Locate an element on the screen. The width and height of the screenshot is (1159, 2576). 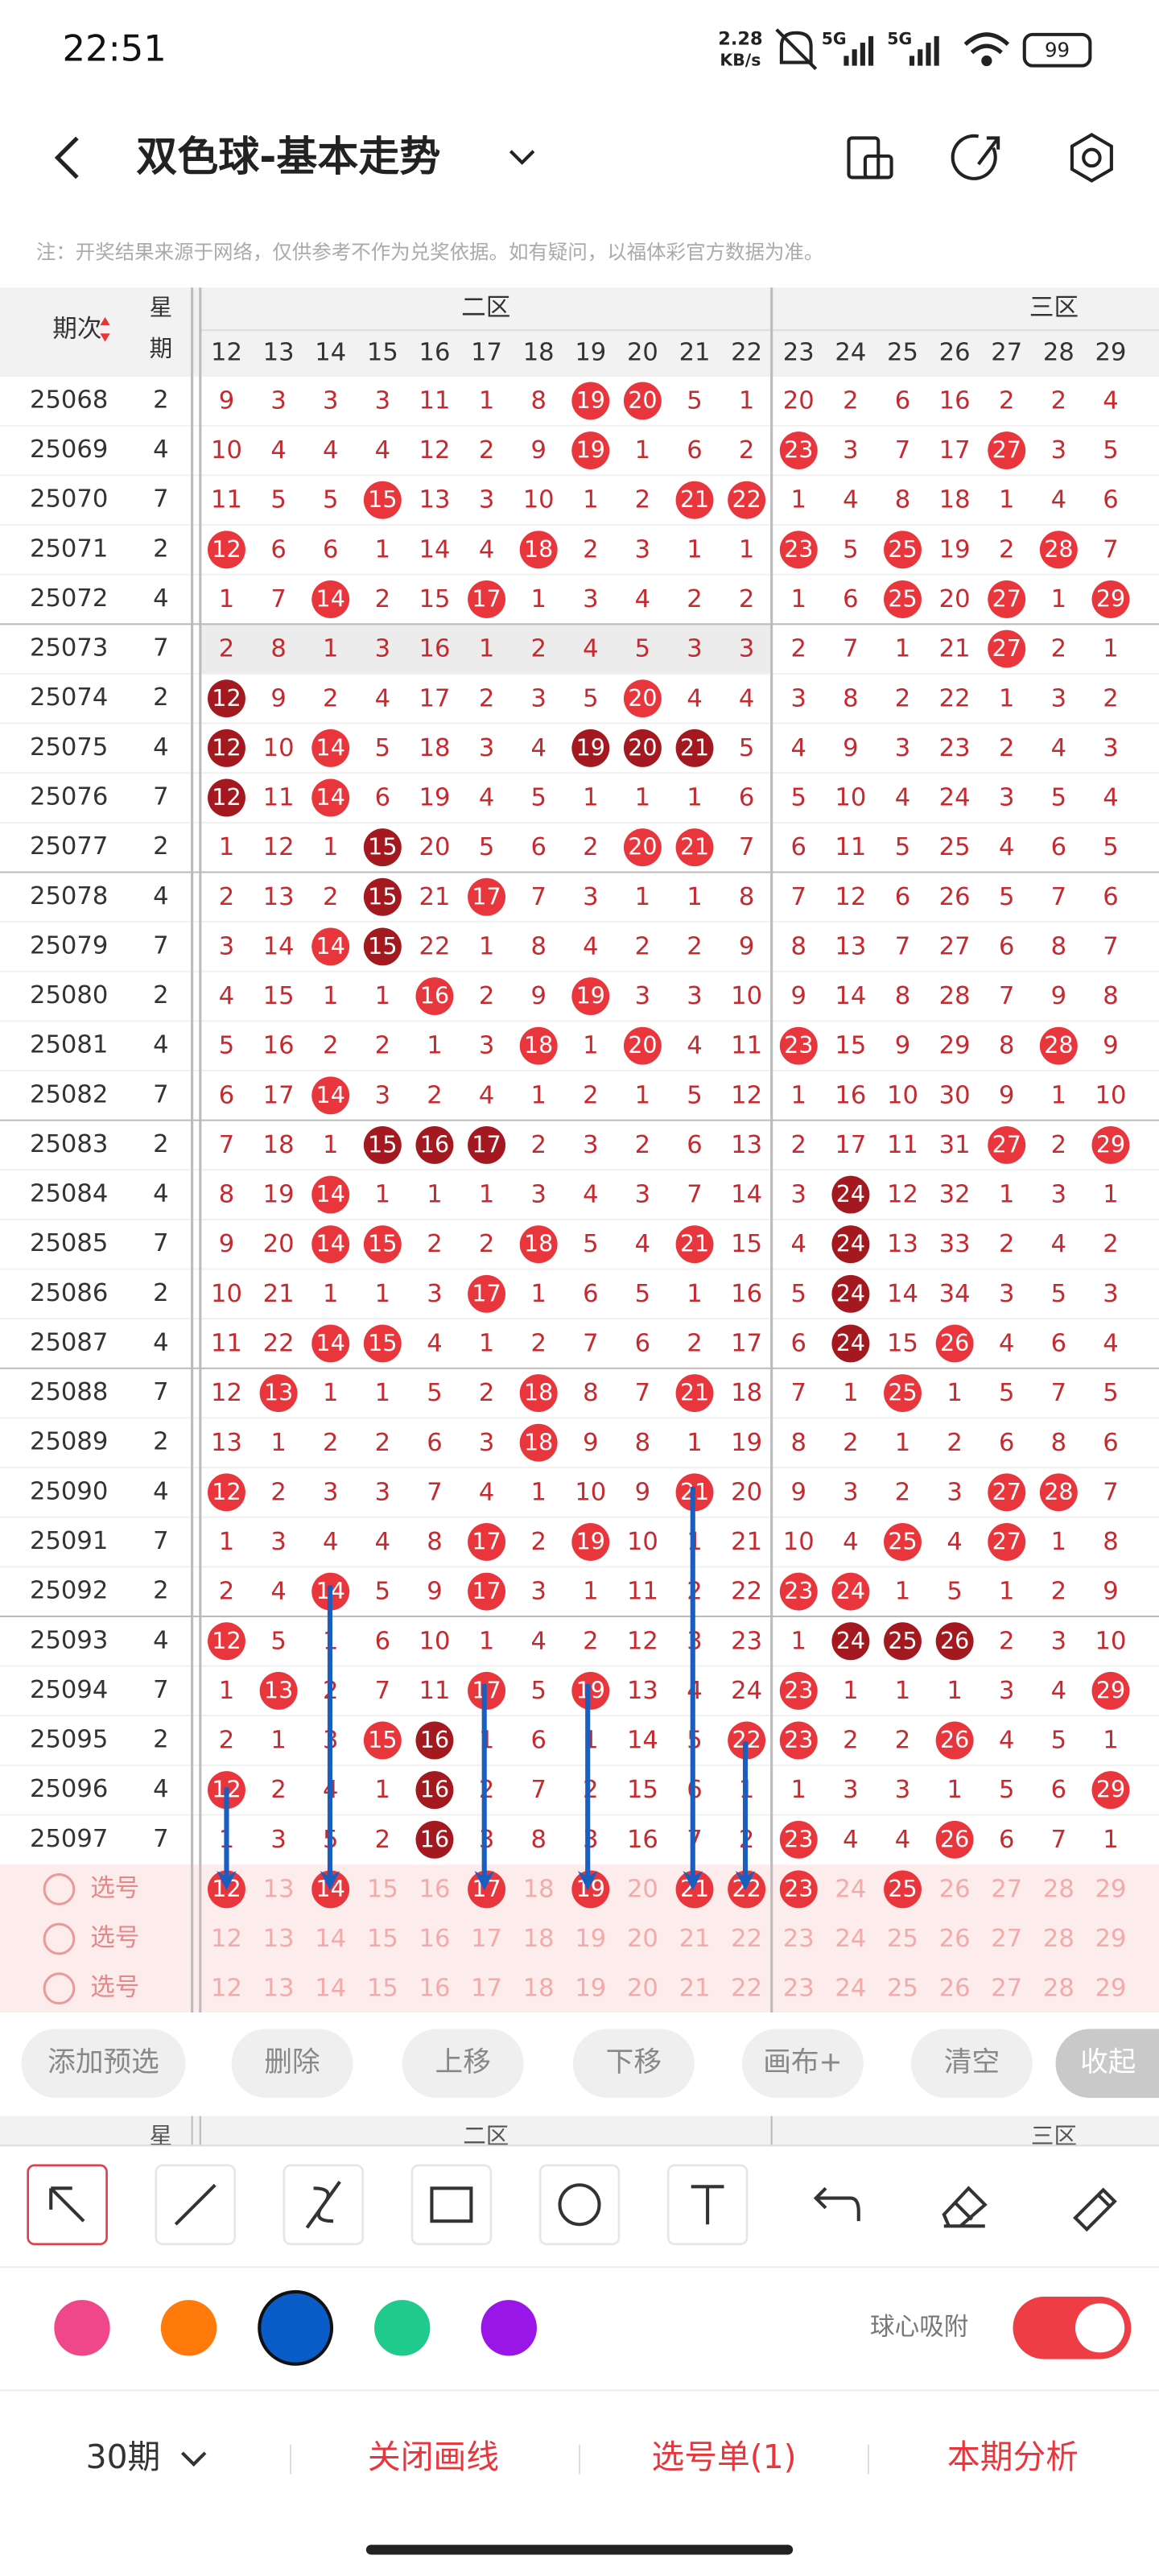
title-dropdown is located at coordinates (522, 157).